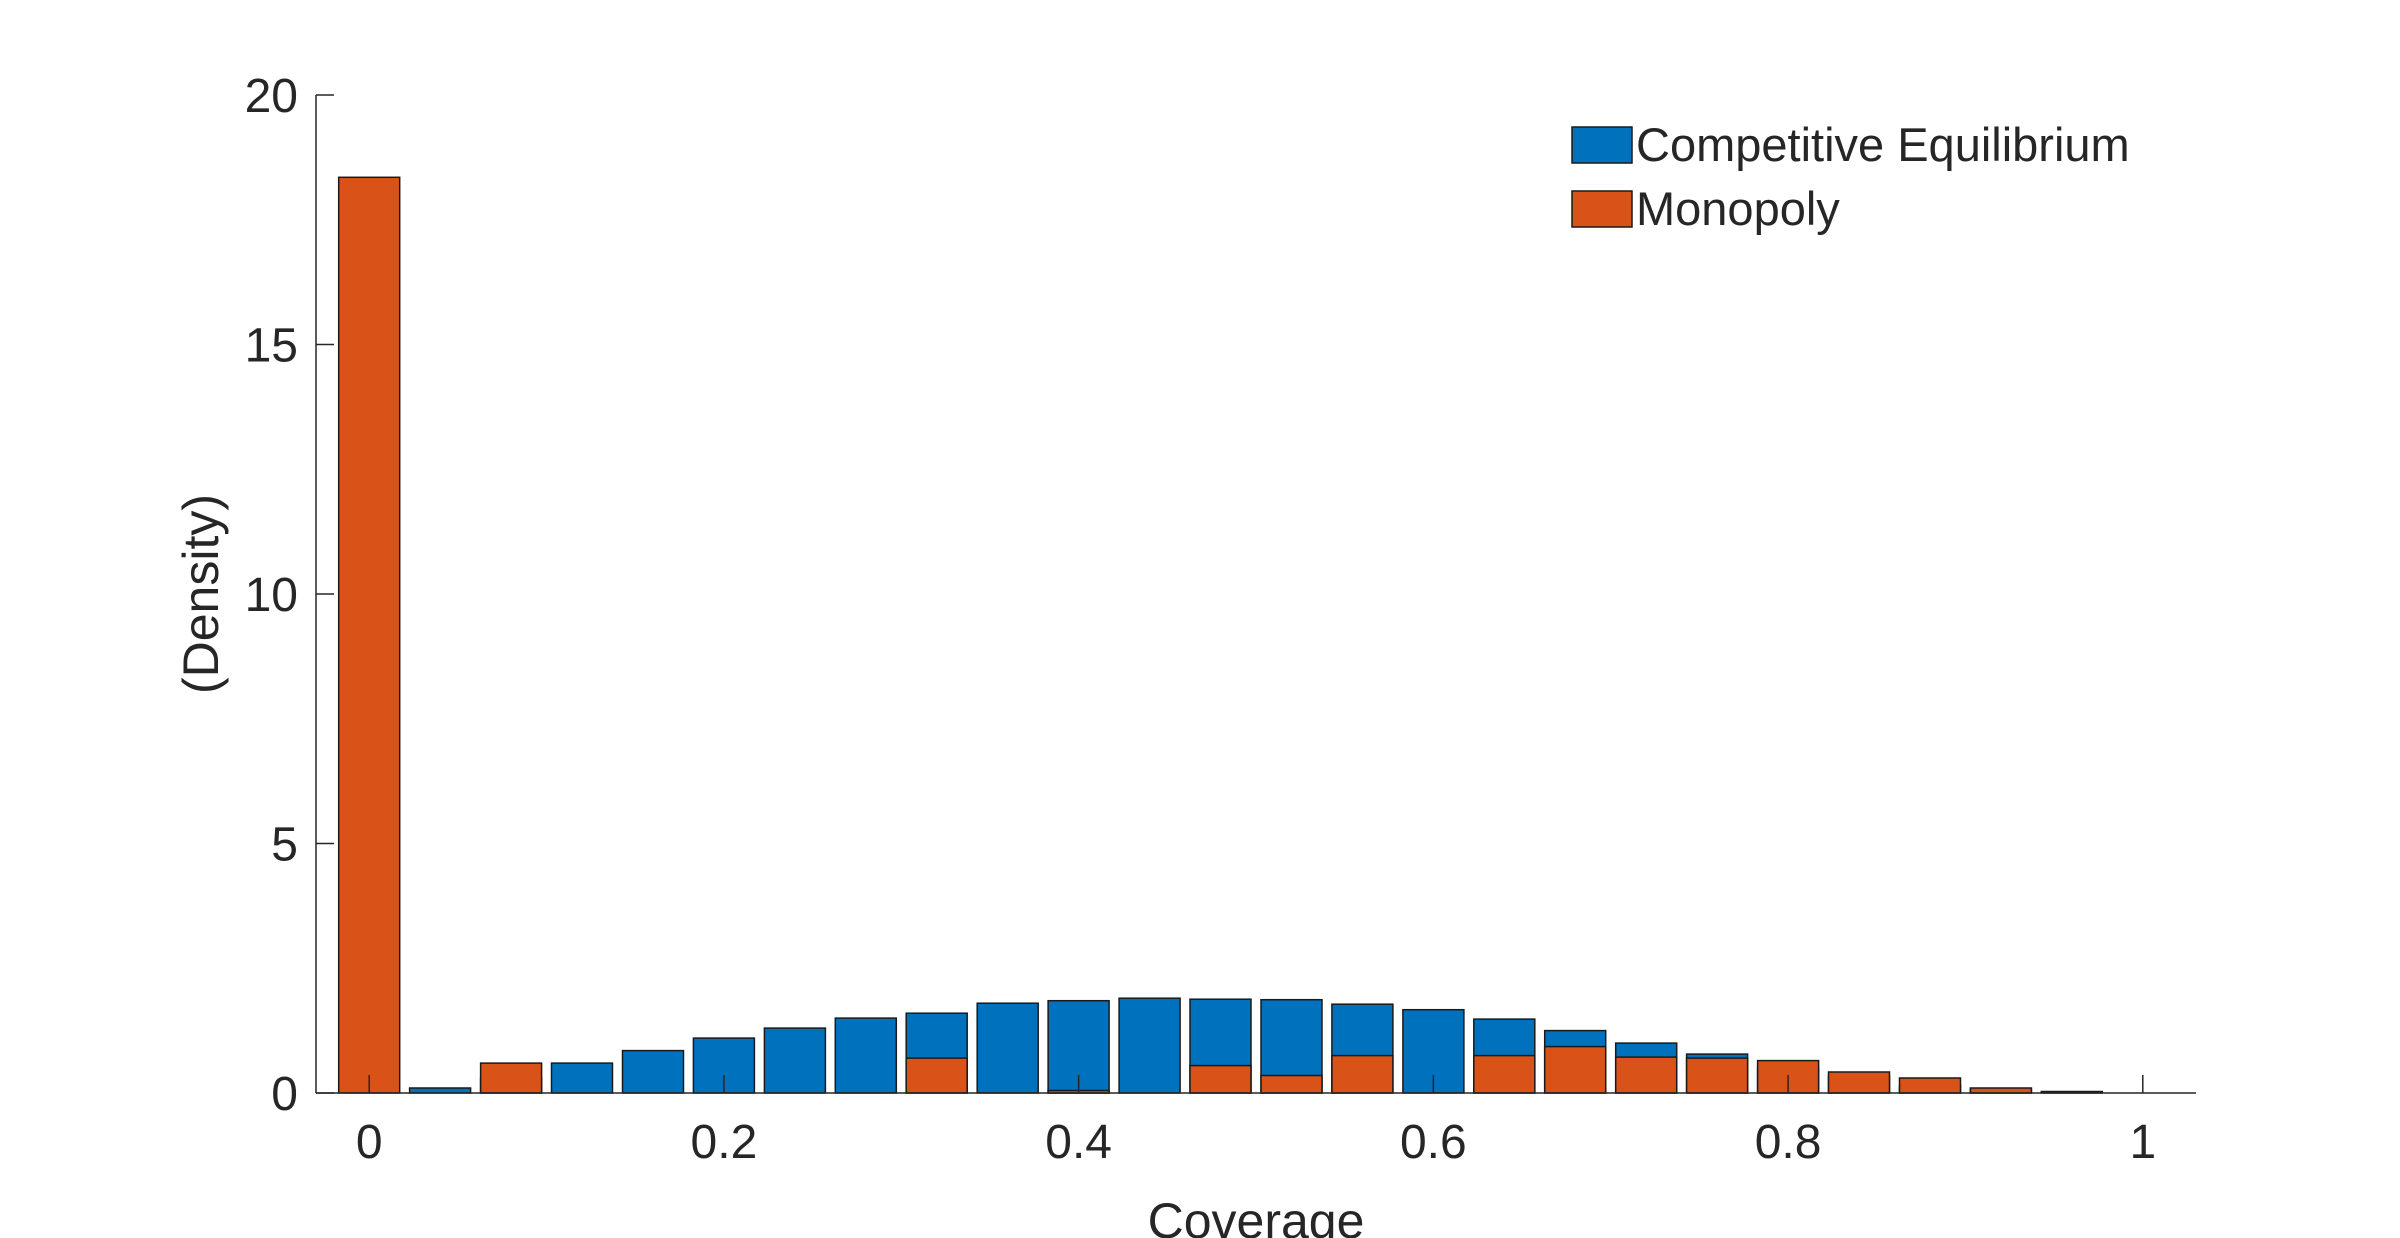  Describe the element at coordinates (284, 845) in the screenshot. I see `y-tick-label: 5` at that location.